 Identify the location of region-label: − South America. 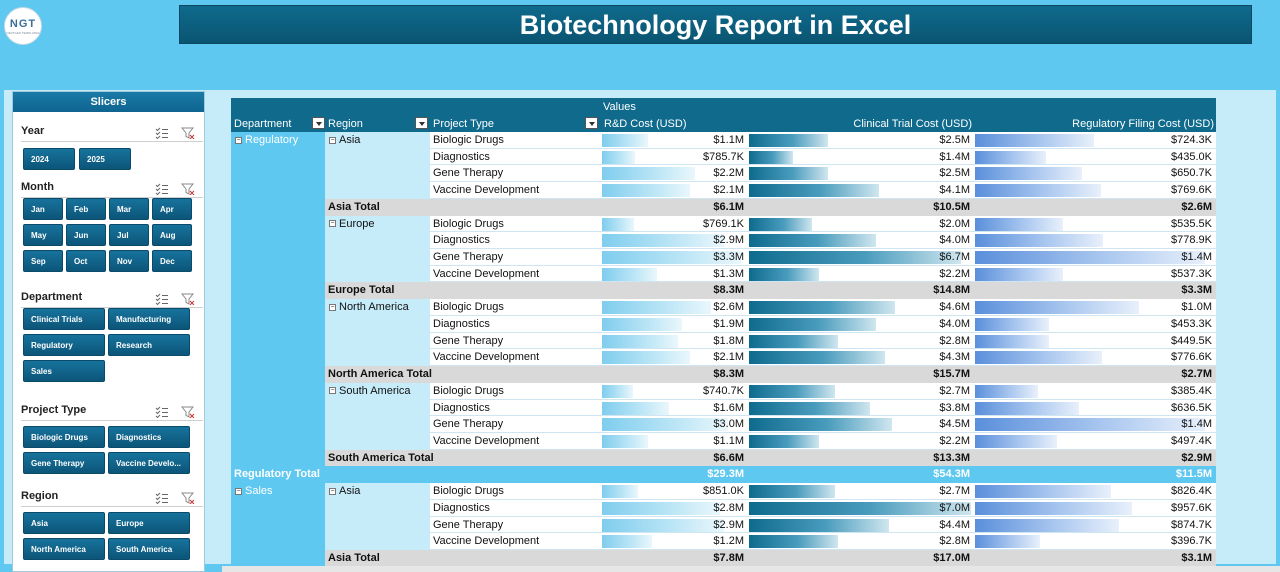
(379, 391).